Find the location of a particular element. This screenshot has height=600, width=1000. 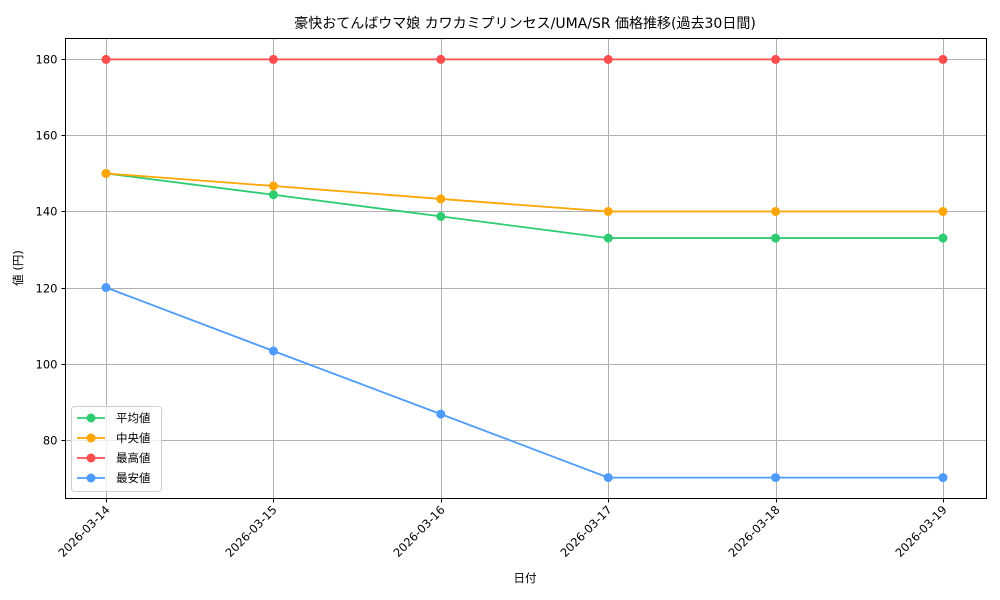

x-tick-label: 2026-03-14 is located at coordinates (83, 531).